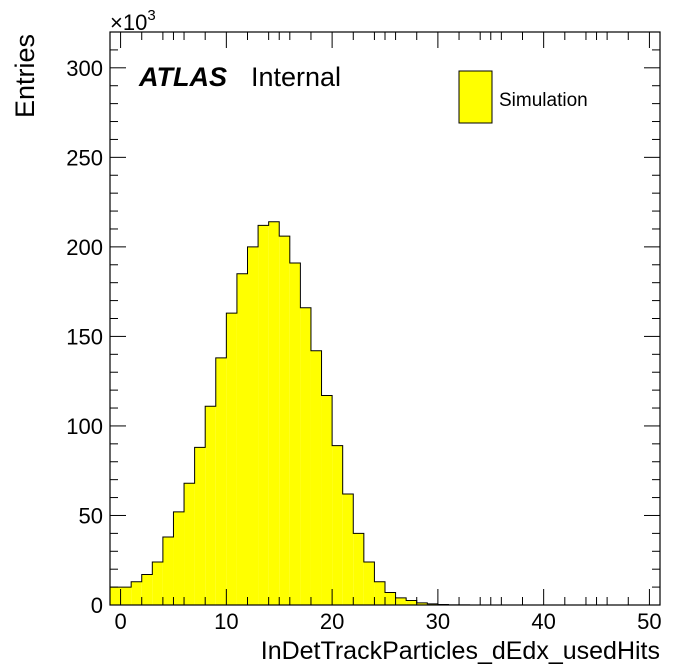  What do you see at coordinates (438, 621) in the screenshot?
I see `x-tick-label: 30` at bounding box center [438, 621].